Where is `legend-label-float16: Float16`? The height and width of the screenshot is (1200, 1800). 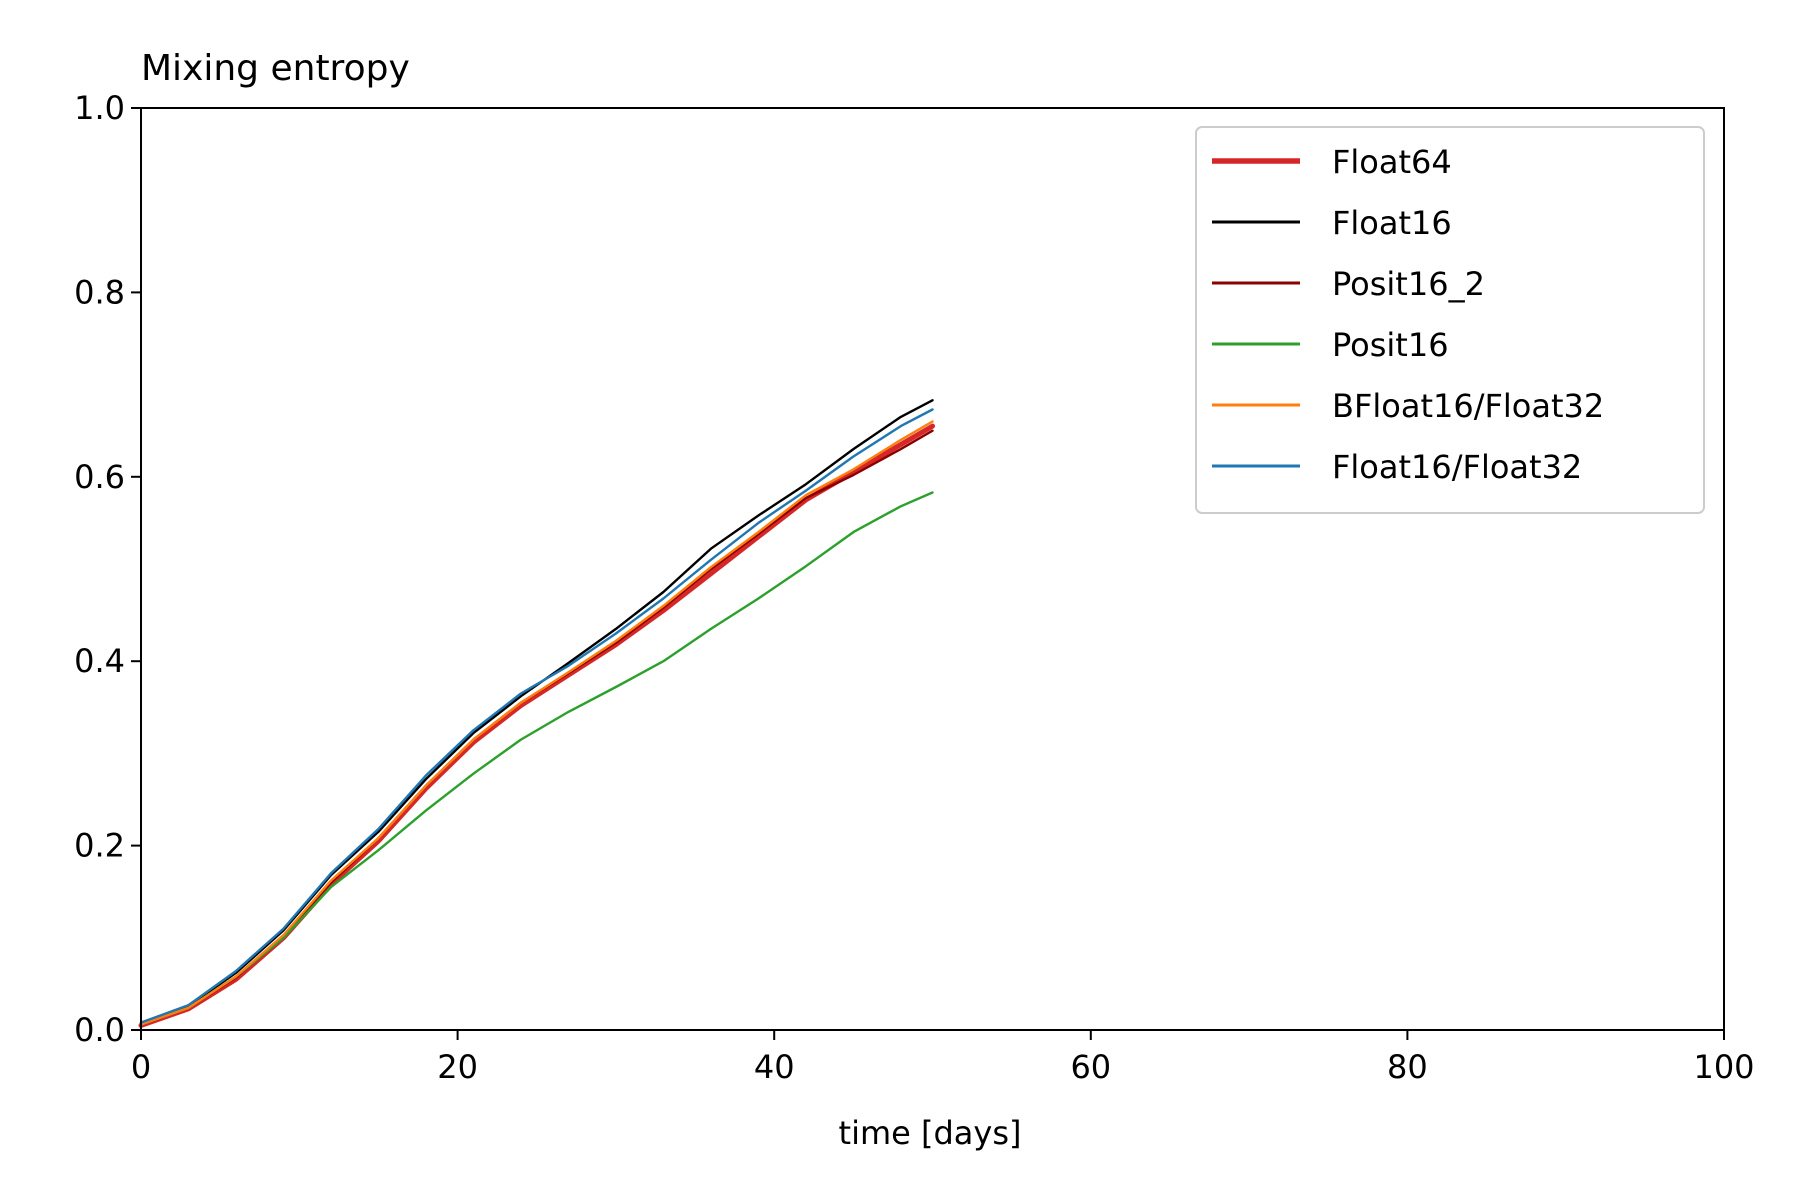
legend-label-float16: Float16 is located at coordinates (1392, 223).